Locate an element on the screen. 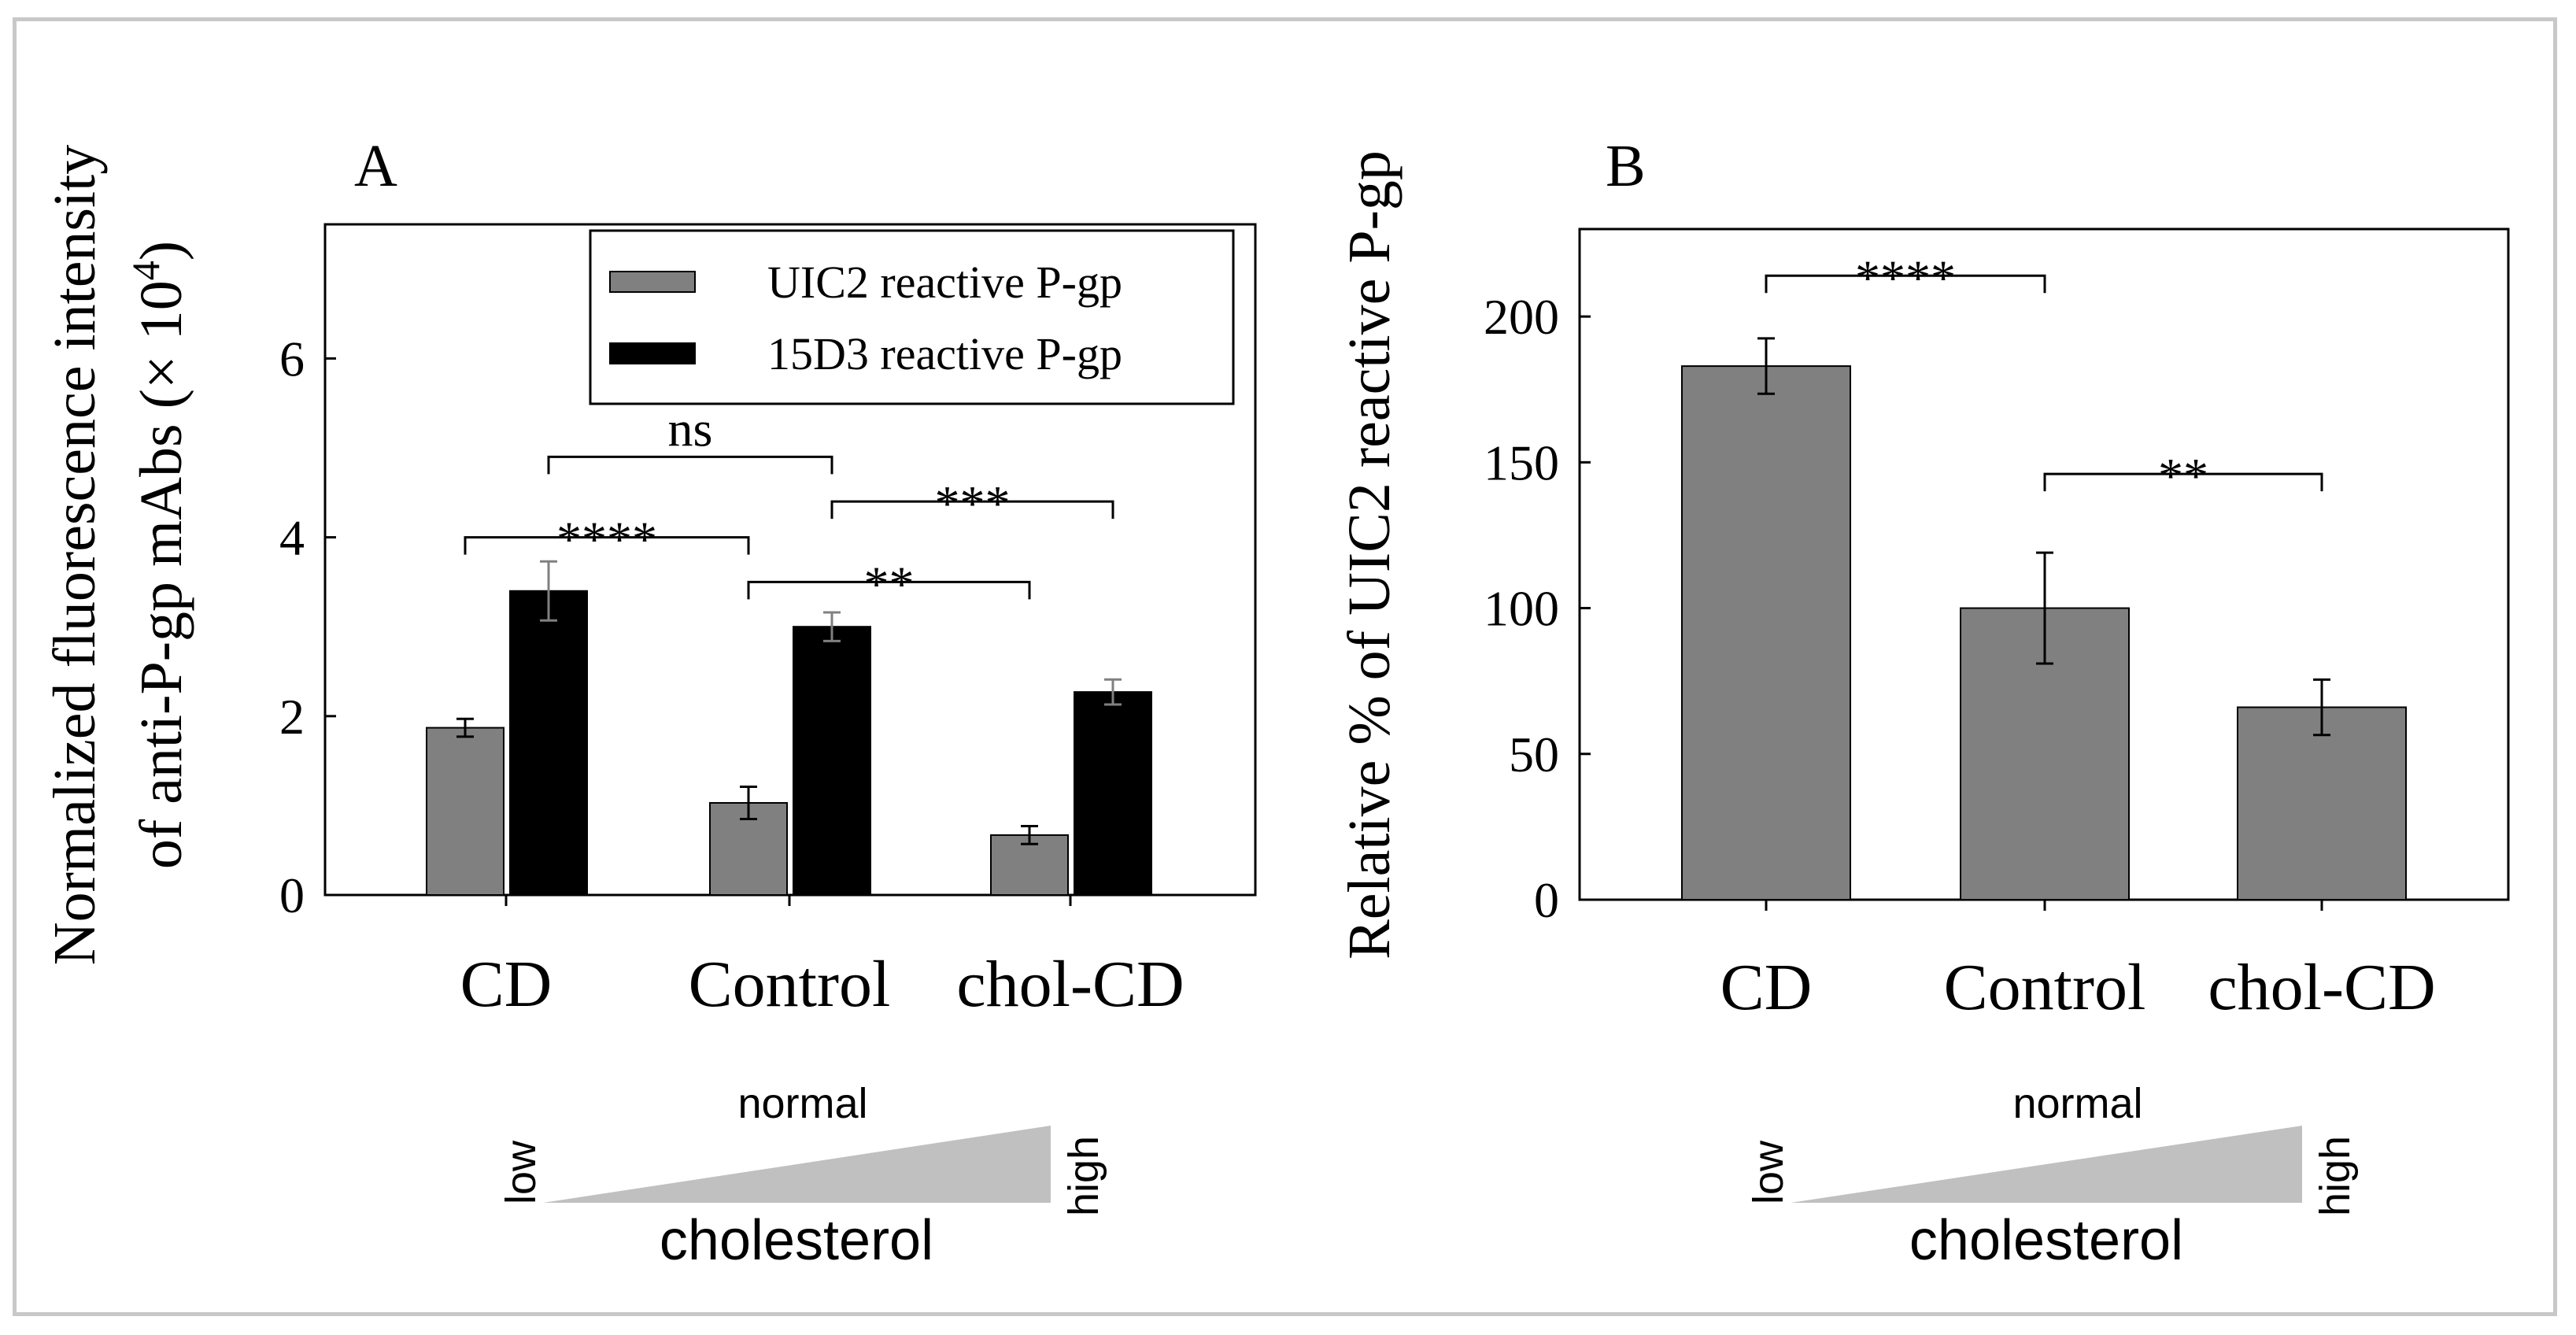 This screenshot has height=1335, width=2576. y-tick-label: 4 is located at coordinates (292, 538).